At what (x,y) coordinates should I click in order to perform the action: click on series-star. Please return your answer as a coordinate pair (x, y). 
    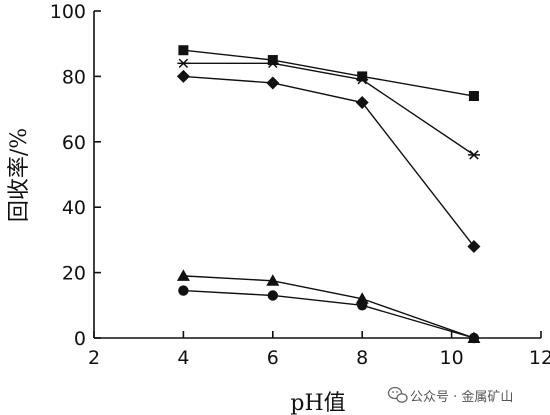
    Looking at the image, I should click on (328, 109).